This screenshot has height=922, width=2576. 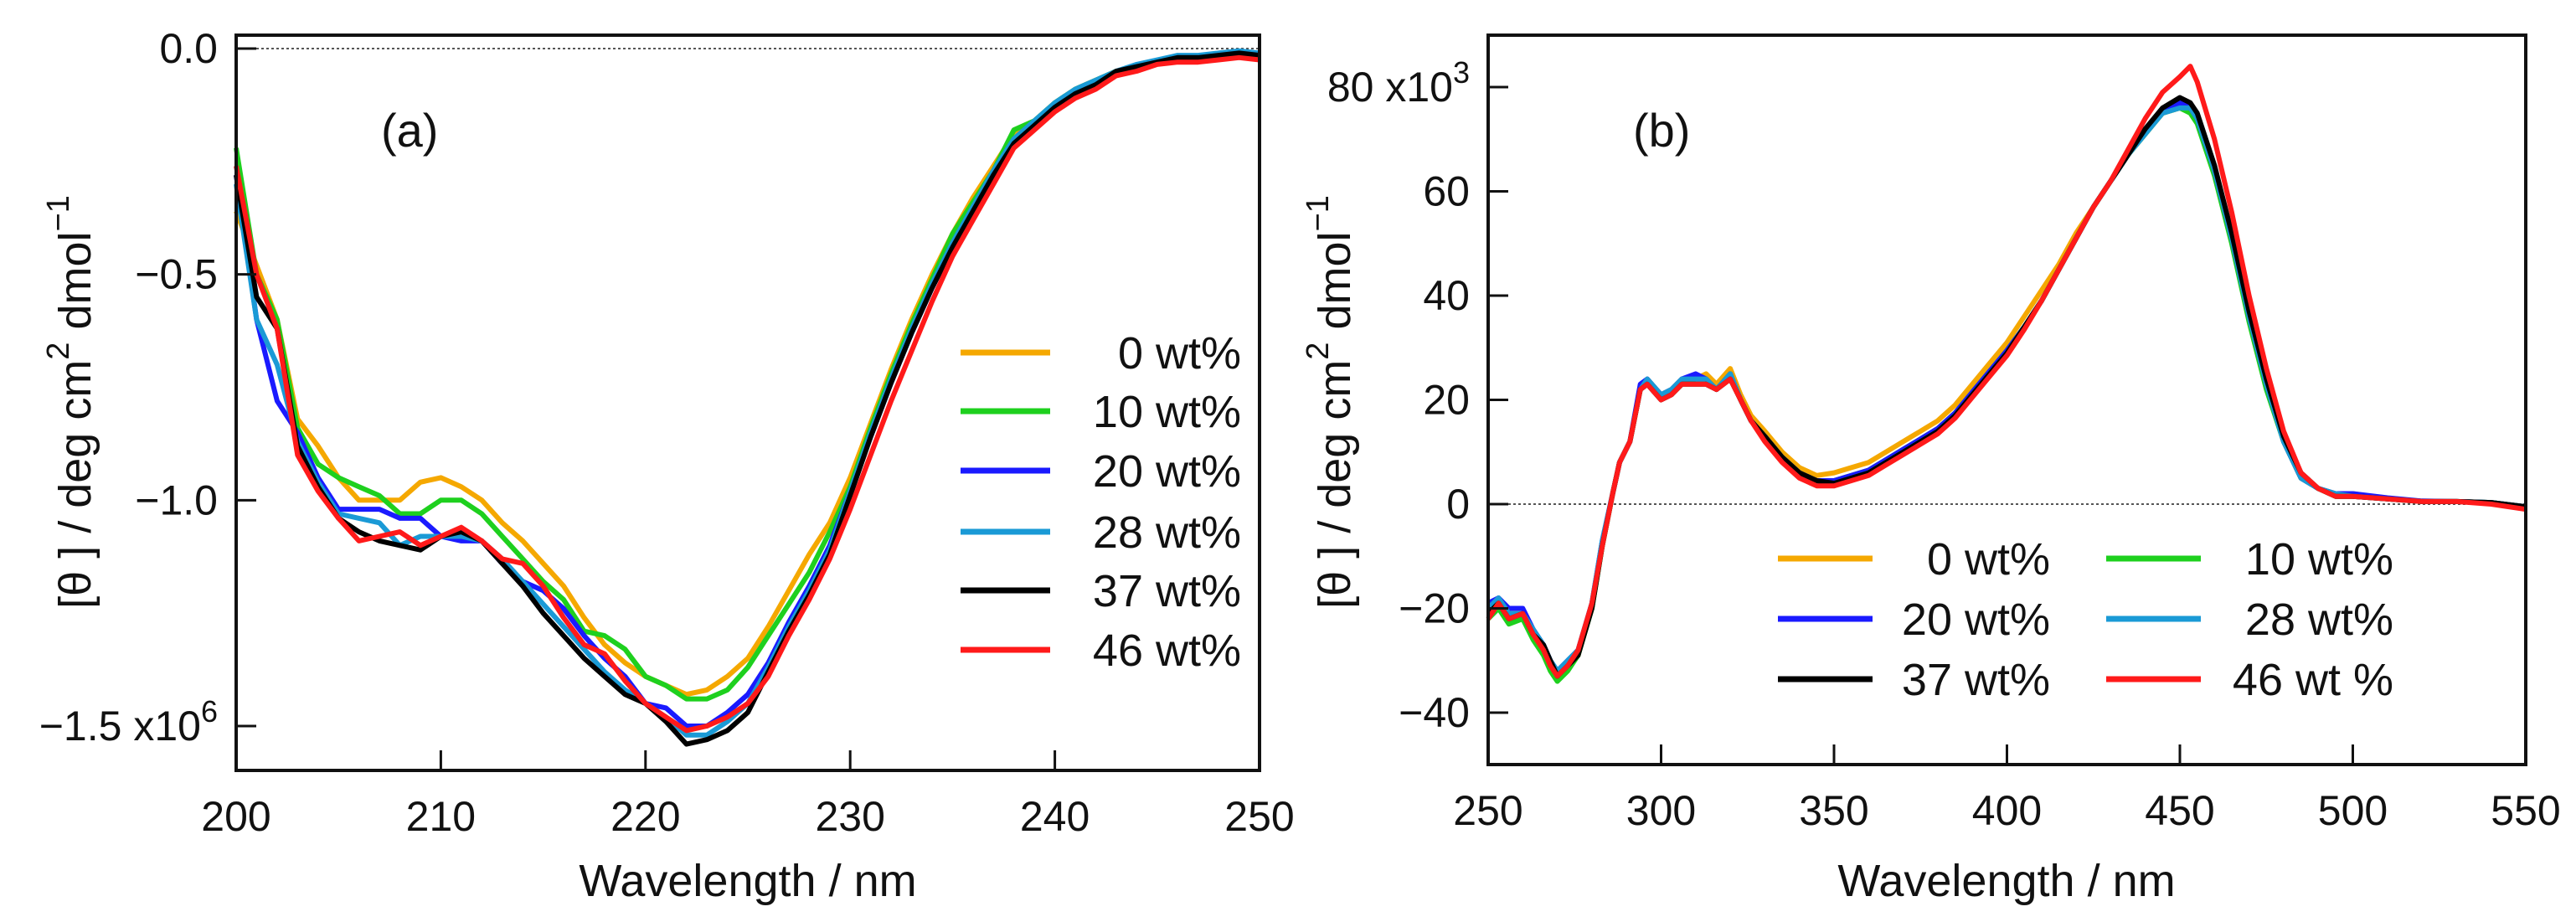 I want to click on x-tick-label-b: 450, so click(x=2179, y=811).